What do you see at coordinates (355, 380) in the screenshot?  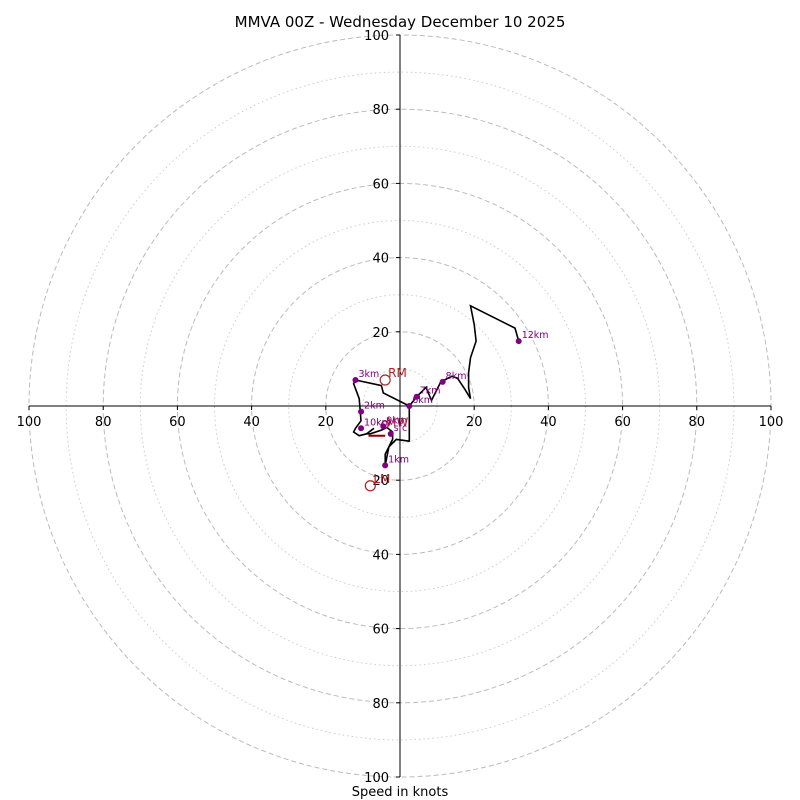 I see `height-marker-3km` at bounding box center [355, 380].